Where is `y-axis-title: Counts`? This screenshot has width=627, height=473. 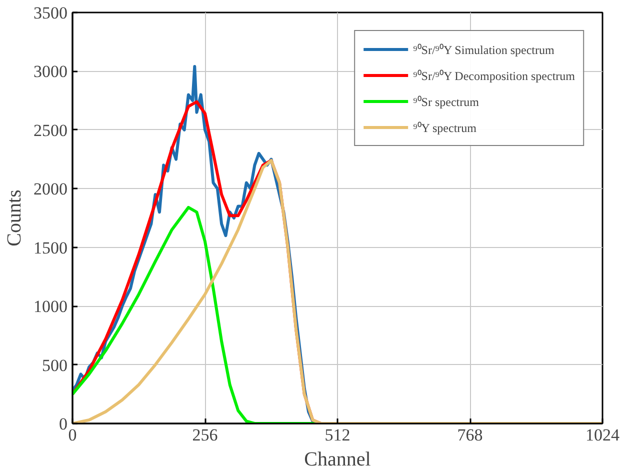 y-axis-title: Counts is located at coordinates (15, 217).